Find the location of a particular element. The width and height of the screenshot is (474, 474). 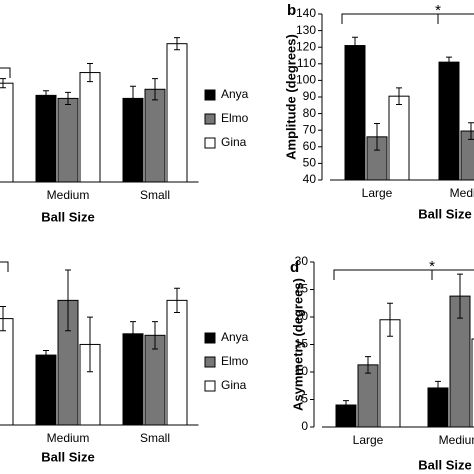

y-tick-label: 70 is located at coordinates (310, 129).